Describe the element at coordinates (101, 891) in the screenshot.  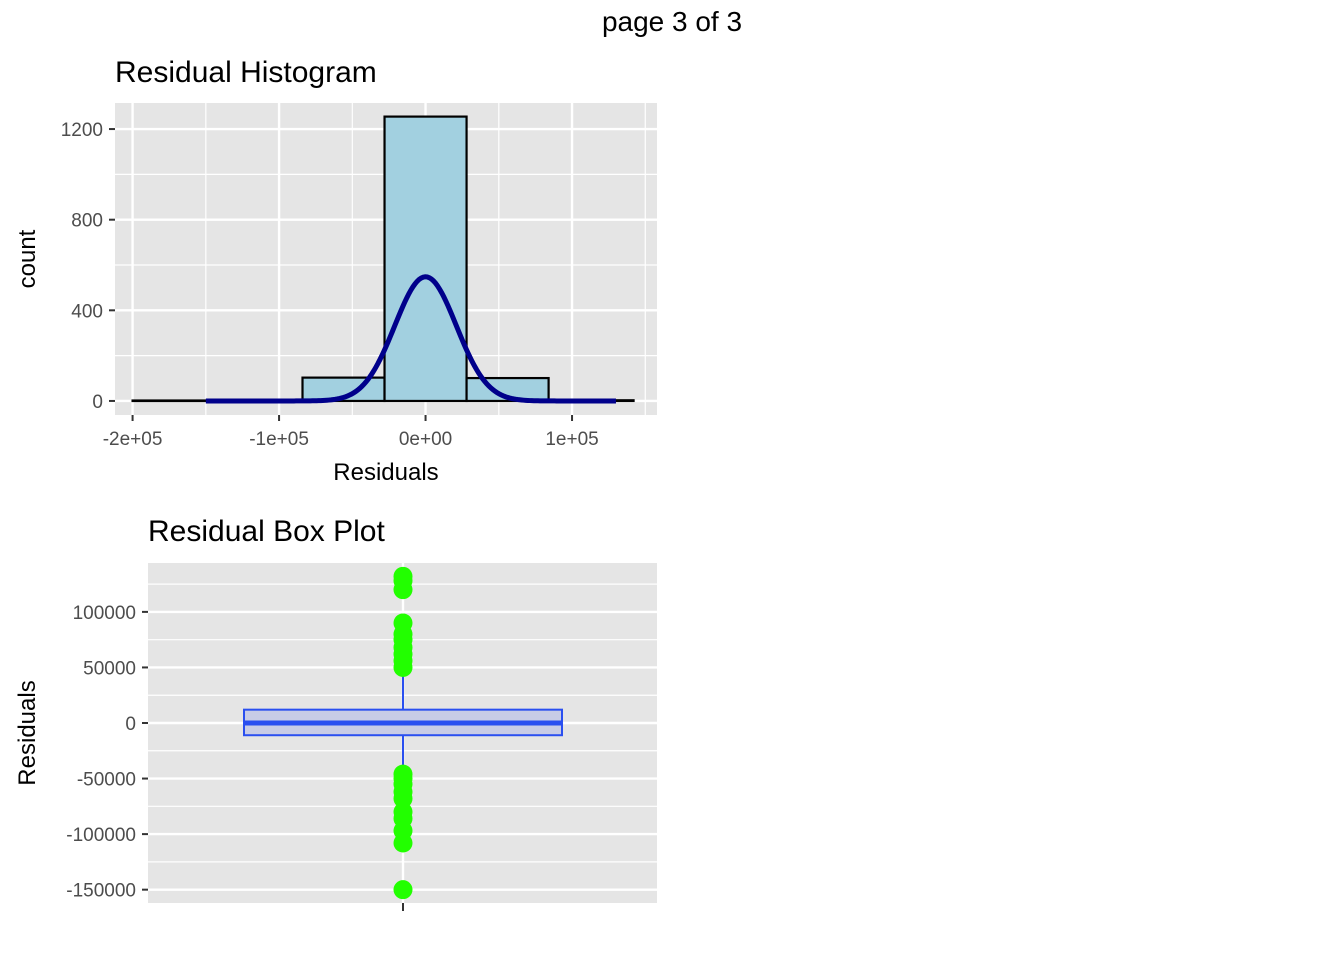
I see `y-tick-label: -150000` at that location.